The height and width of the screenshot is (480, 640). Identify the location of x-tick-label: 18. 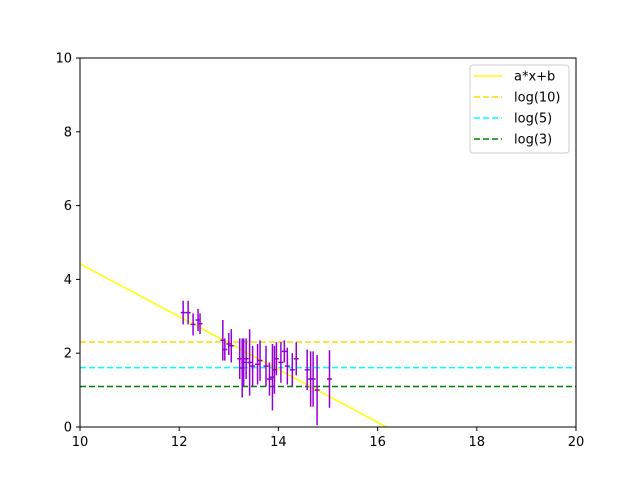
(477, 442).